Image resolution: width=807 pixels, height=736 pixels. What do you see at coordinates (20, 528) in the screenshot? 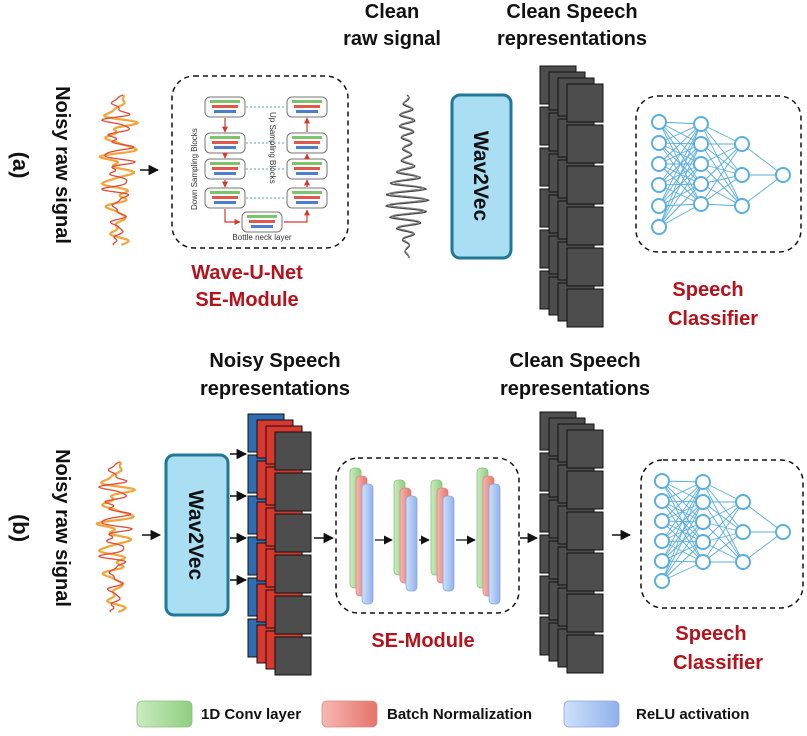
I see `panel-b-tag: (b)` at bounding box center [20, 528].